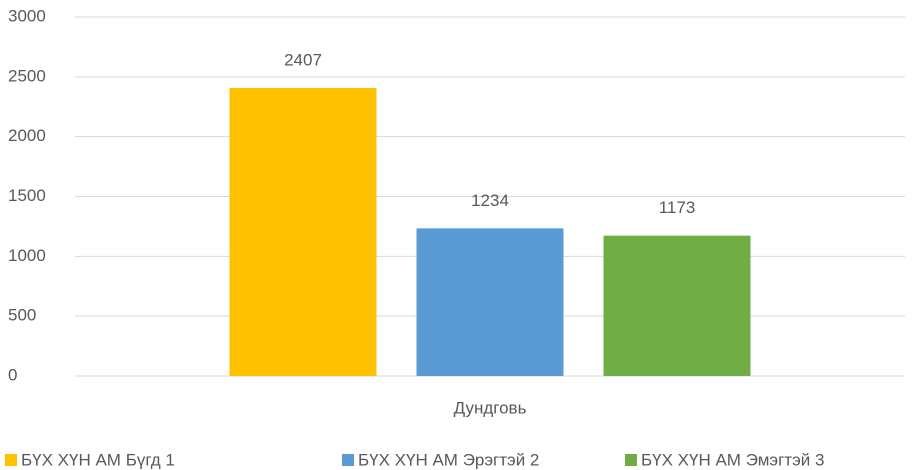 This screenshot has height=470, width=917. I want to click on y-tick-label: 2500, so click(27, 75).